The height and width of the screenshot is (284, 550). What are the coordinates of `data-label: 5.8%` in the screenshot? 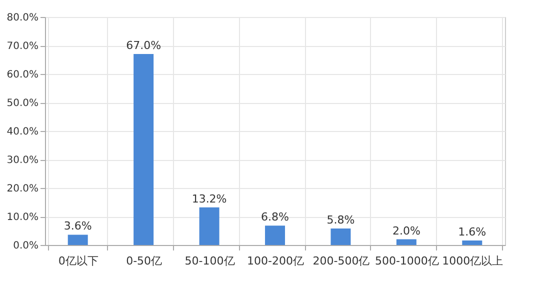 It's located at (340, 219).